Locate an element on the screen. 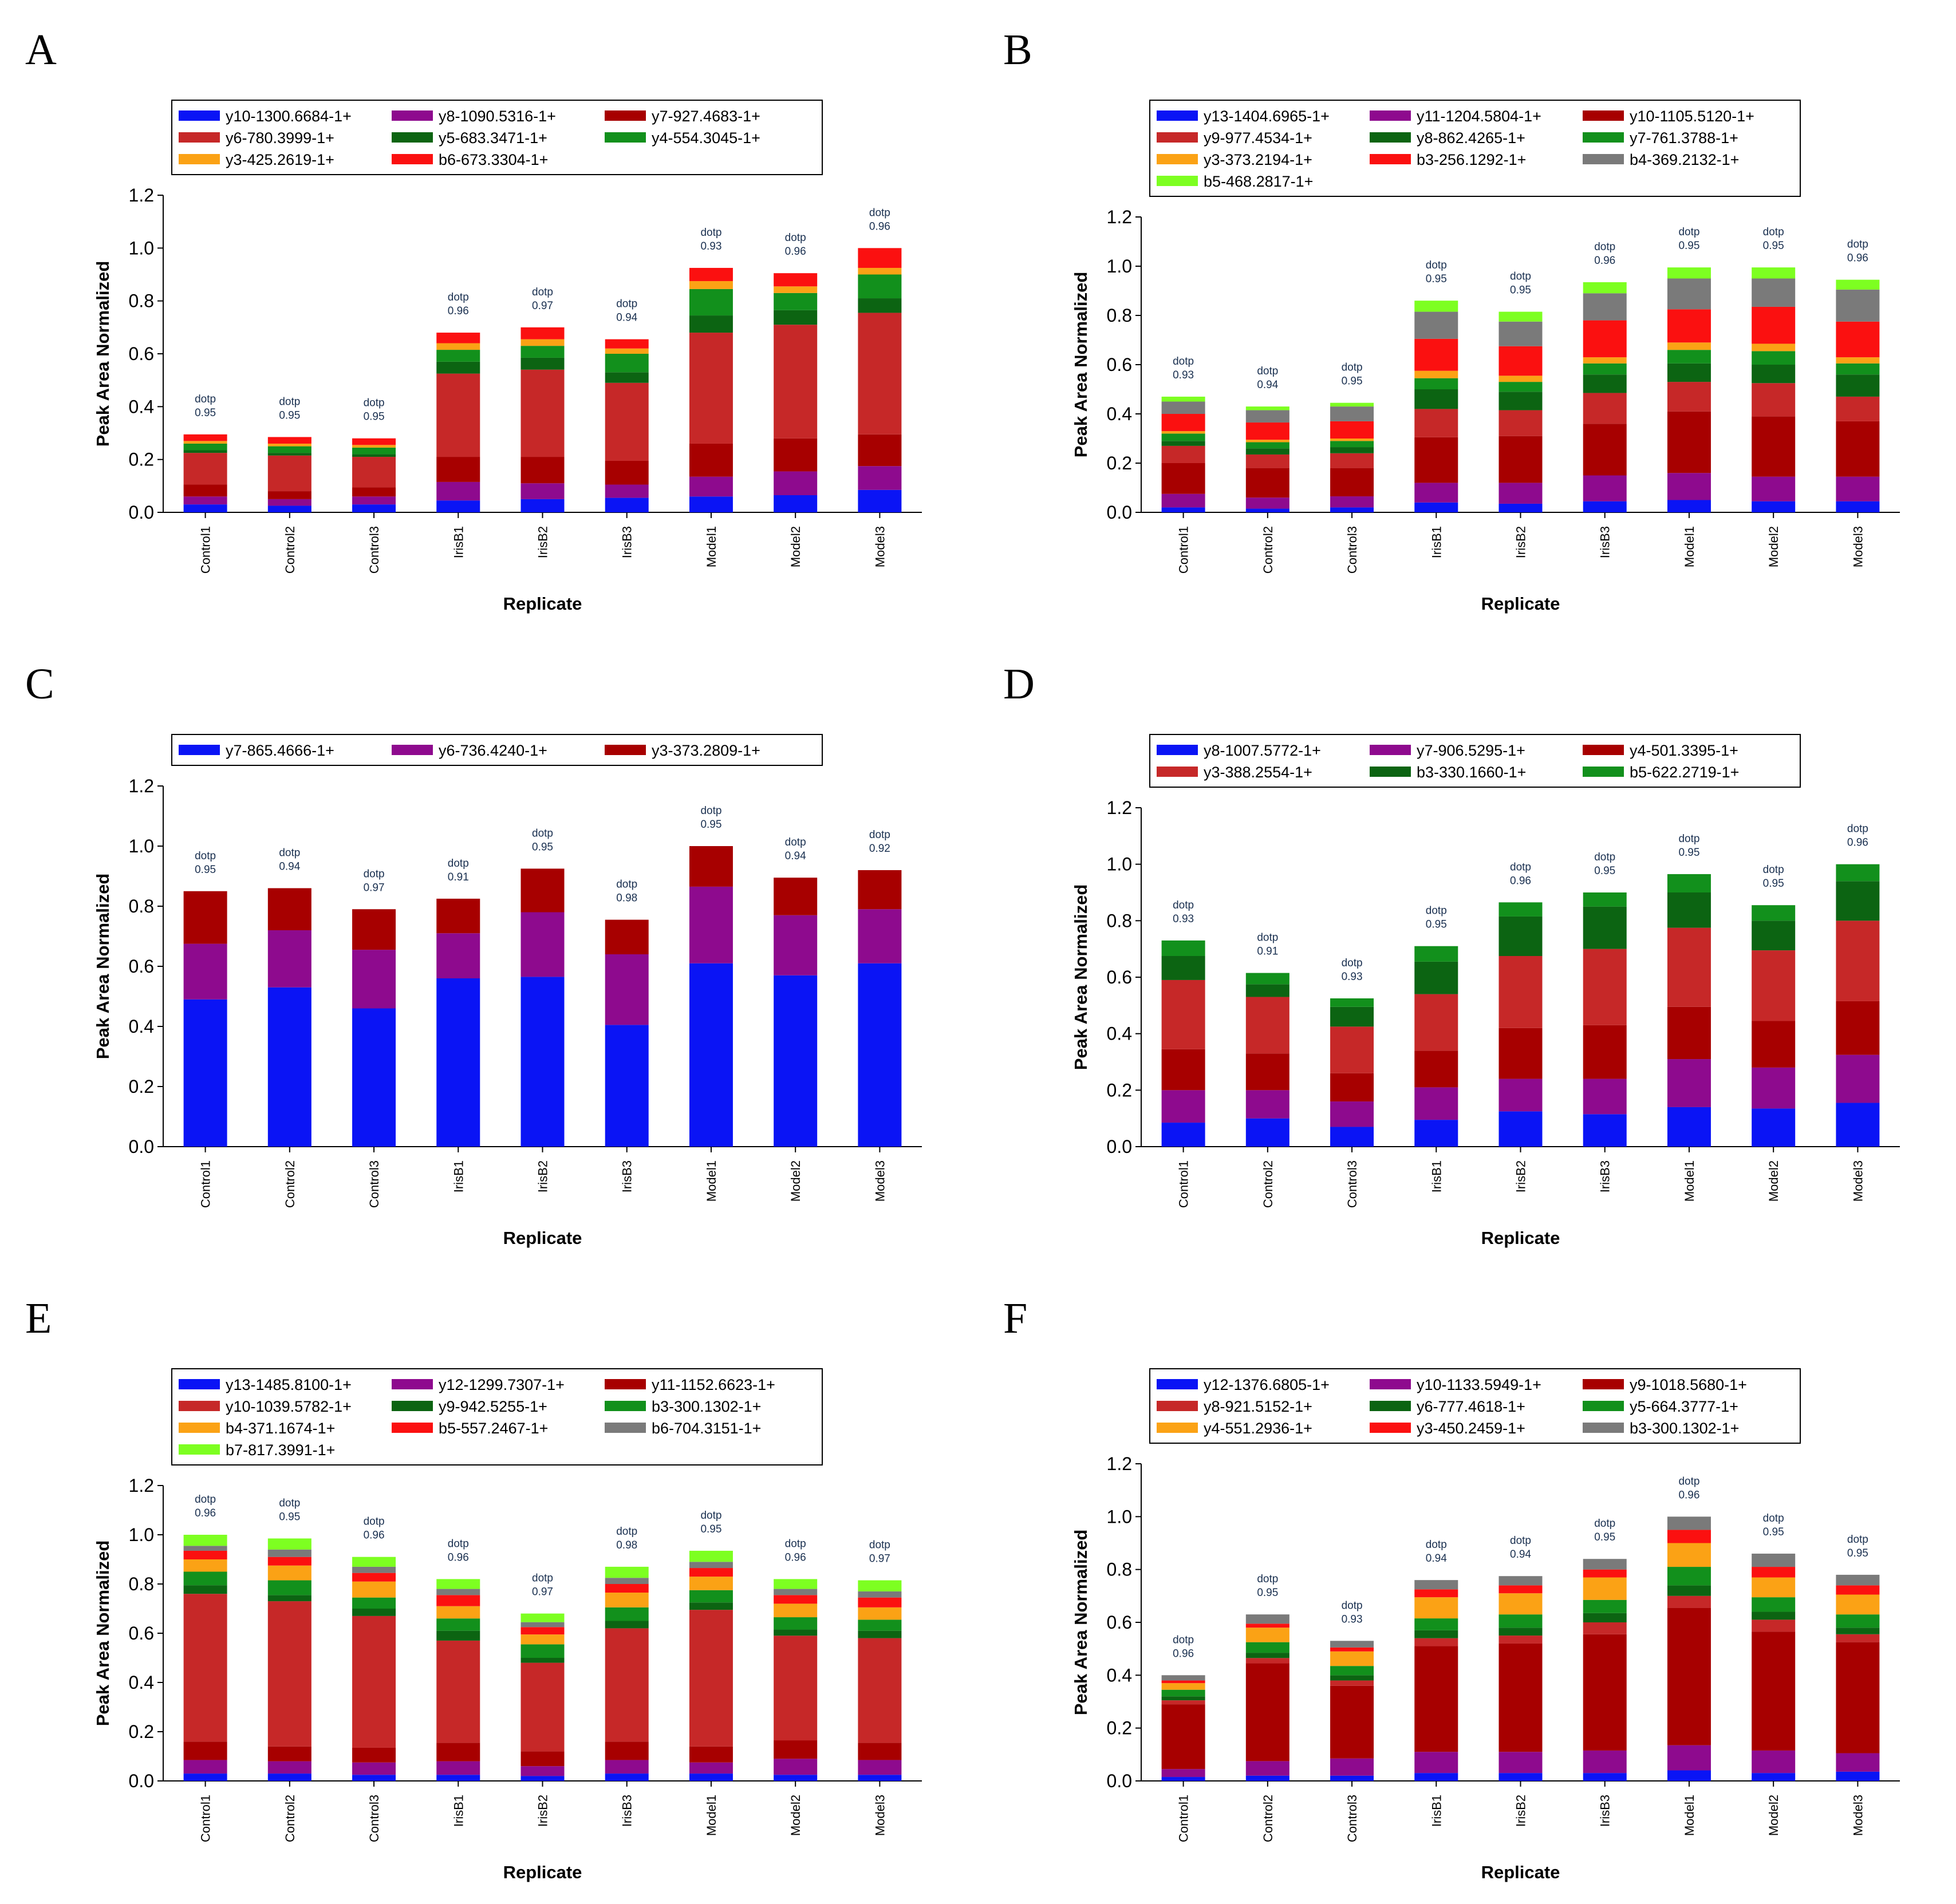 This screenshot has height=1904, width=1956. x-tick-label: IrisB1 is located at coordinates (458, 542).